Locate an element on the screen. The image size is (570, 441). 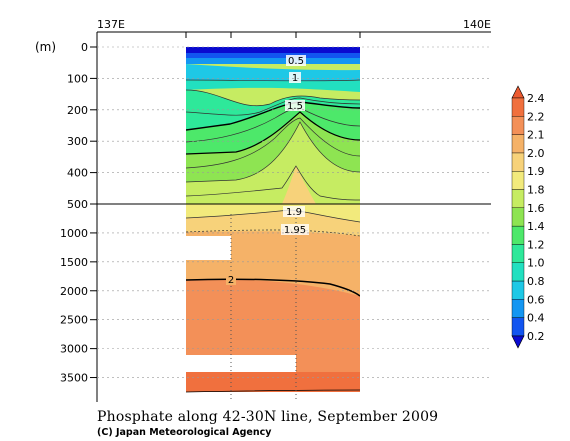
y-unit-label: (m) is located at coordinates (45, 47).